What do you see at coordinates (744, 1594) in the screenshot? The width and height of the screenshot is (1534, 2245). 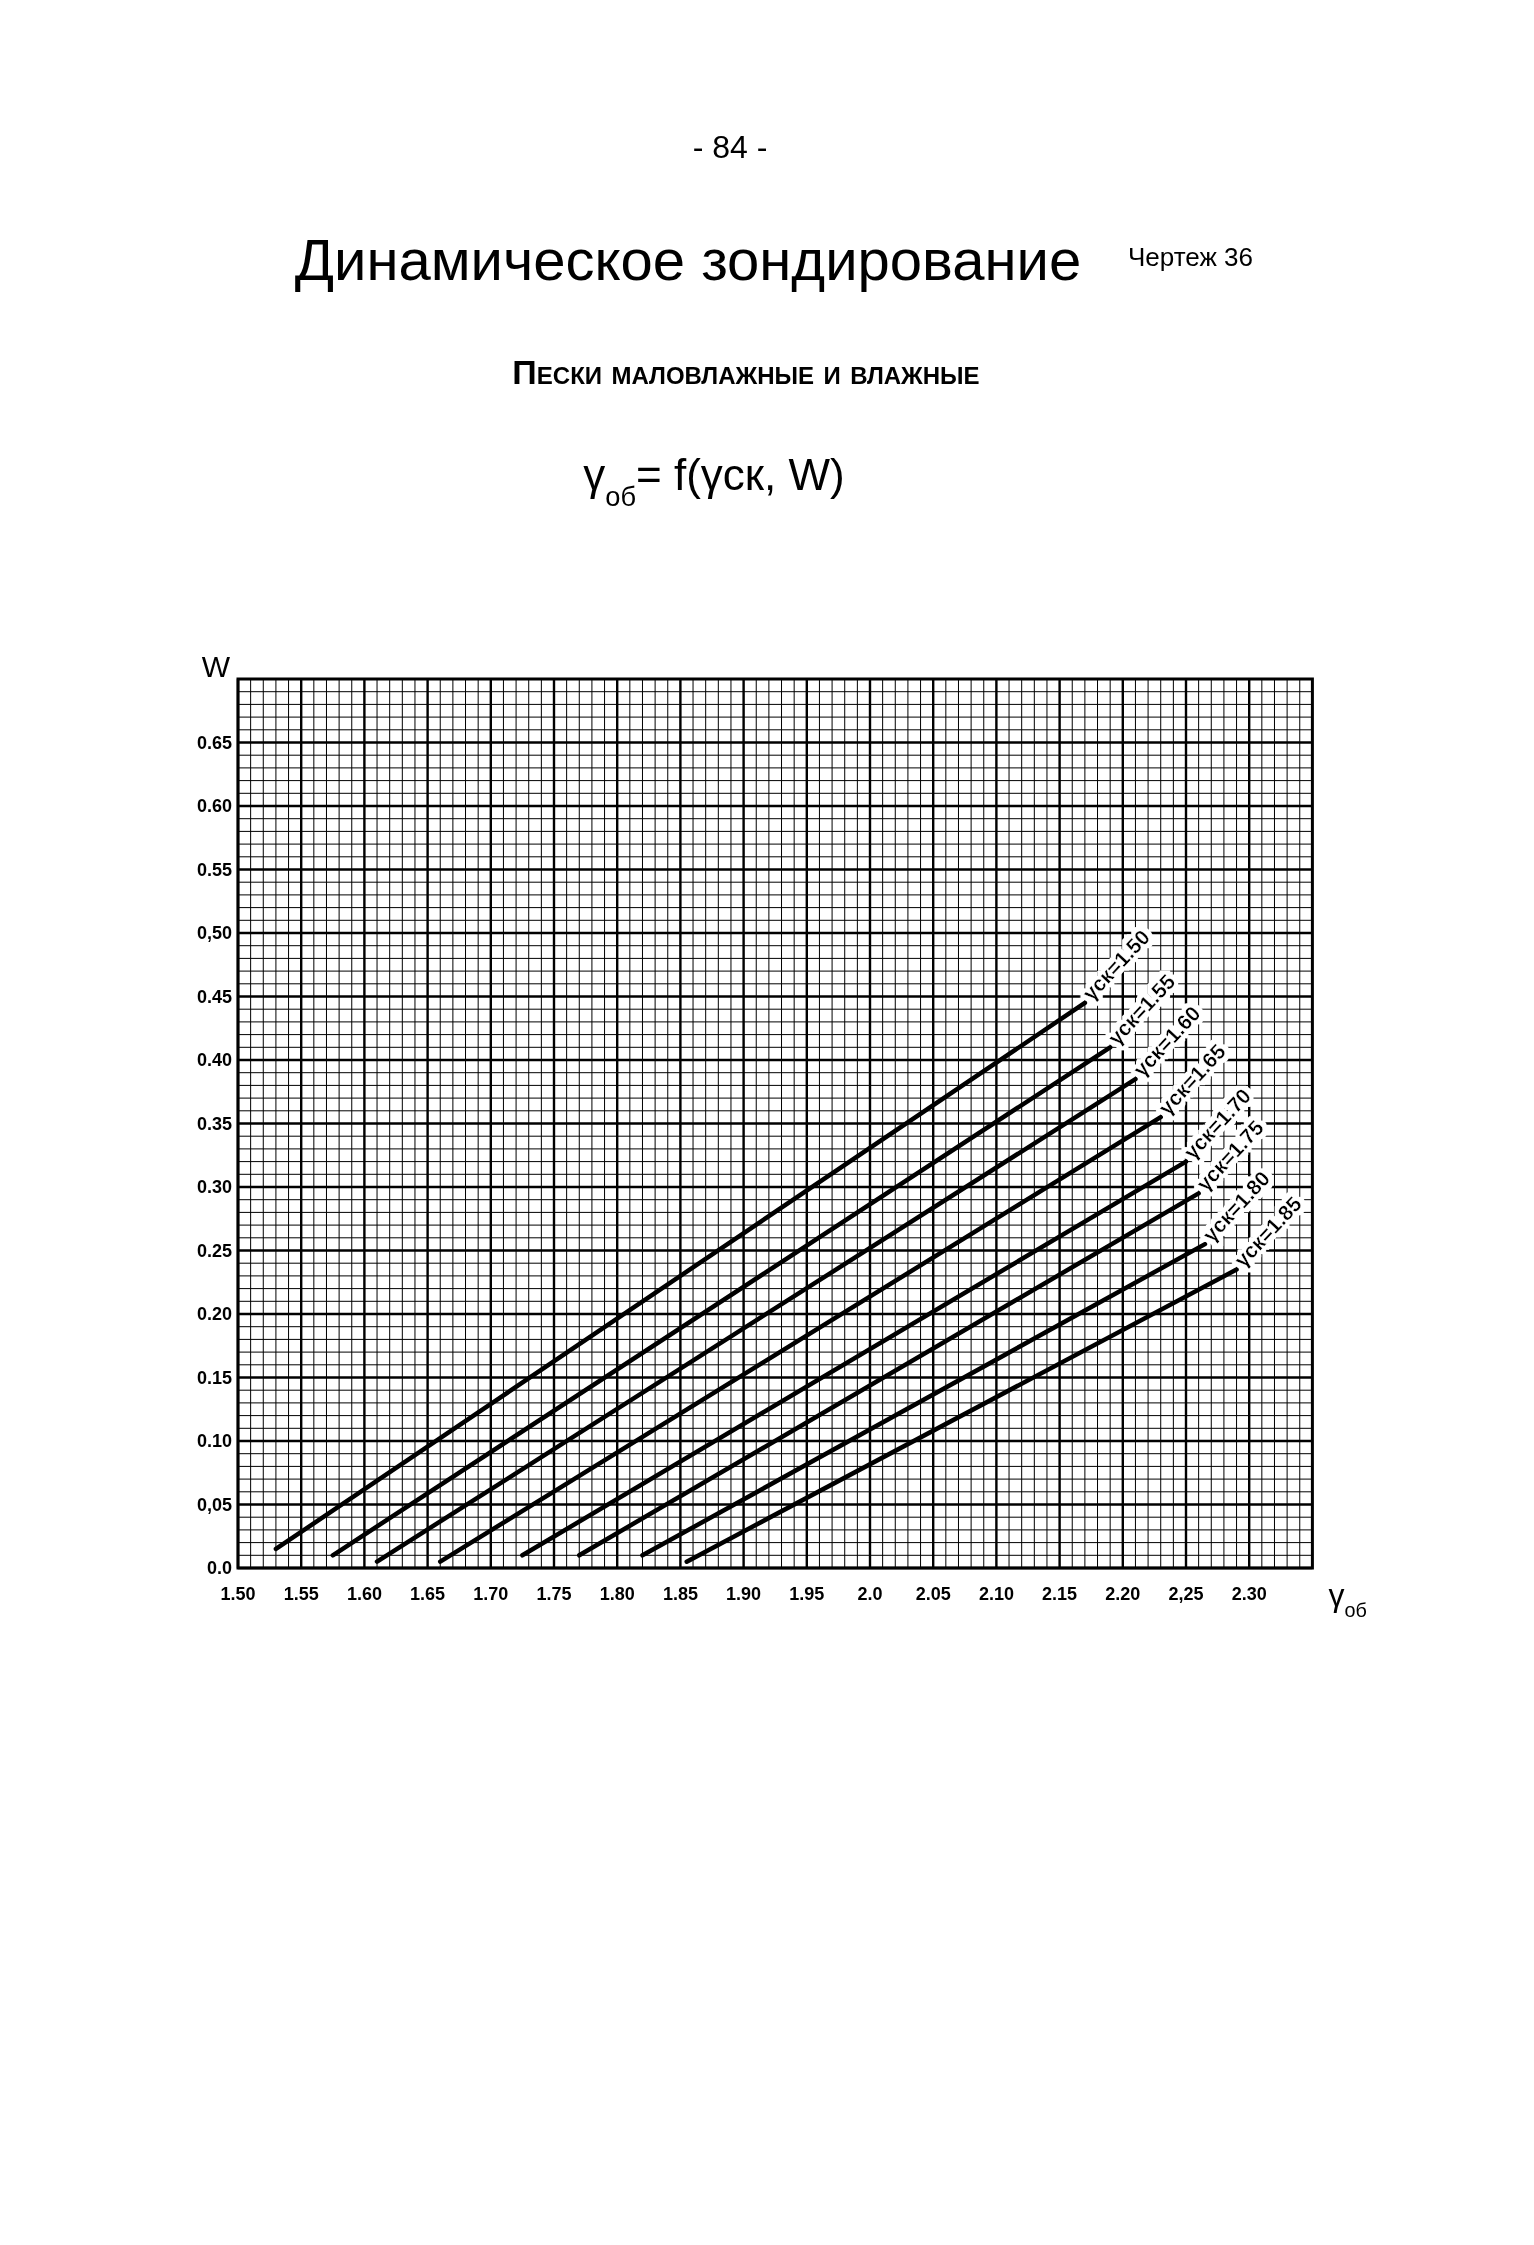 I see `x-tick-label: 1.90` at bounding box center [744, 1594].